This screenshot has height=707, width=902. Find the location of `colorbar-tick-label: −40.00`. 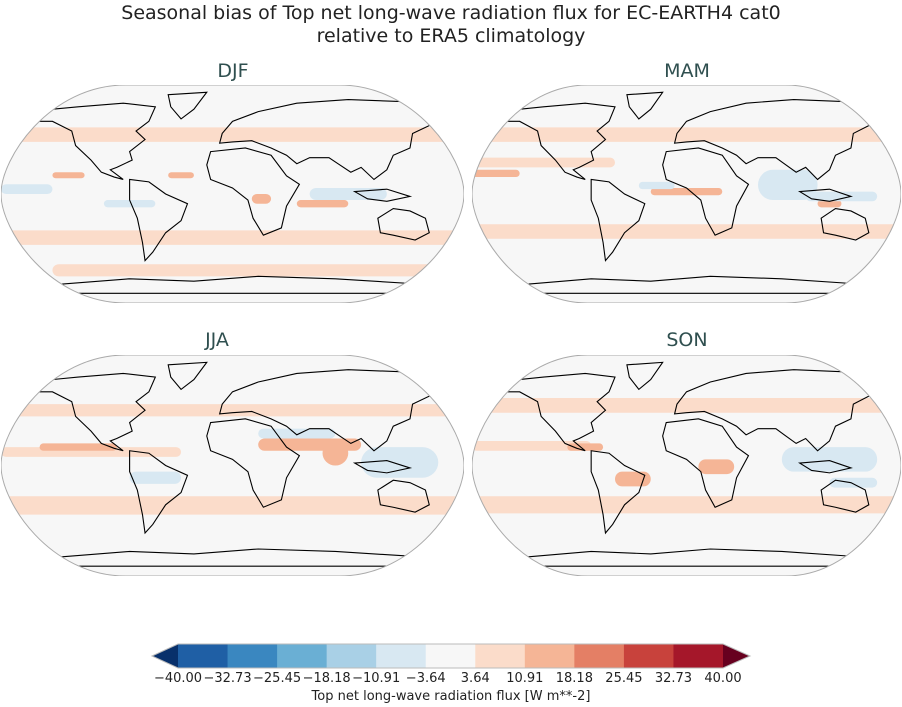

colorbar-tick-label: −40.00 is located at coordinates (178, 678).